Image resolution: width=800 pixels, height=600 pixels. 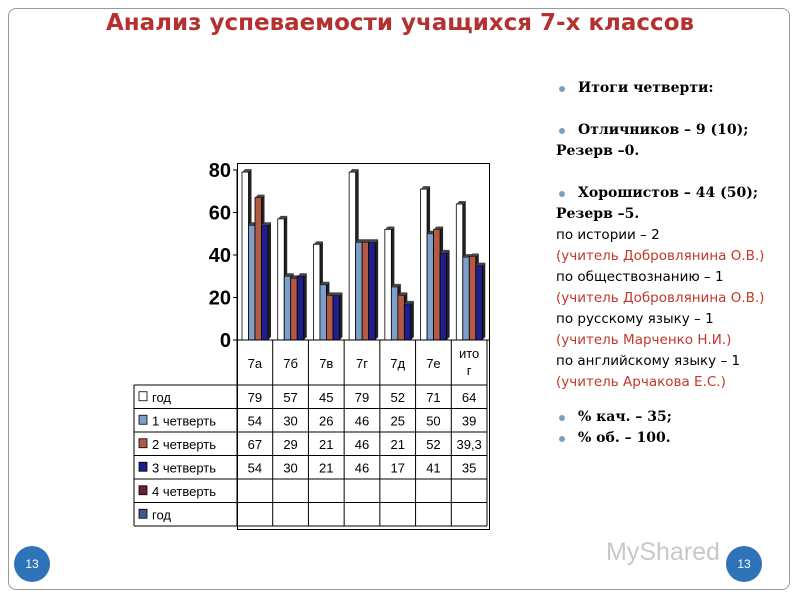 I want to click on data-label: 29, so click(x=290, y=444).